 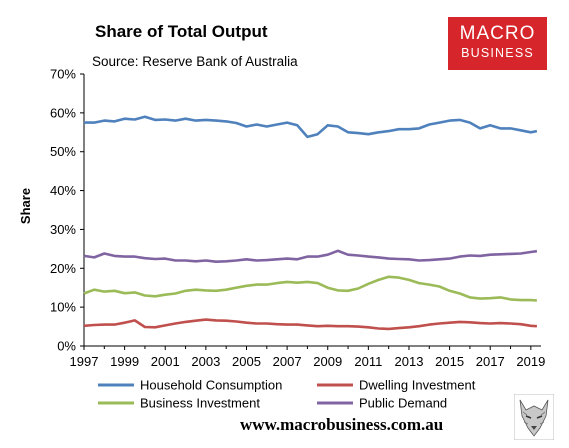 What do you see at coordinates (310, 288) in the screenshot?
I see `series-line-business-investment` at bounding box center [310, 288].